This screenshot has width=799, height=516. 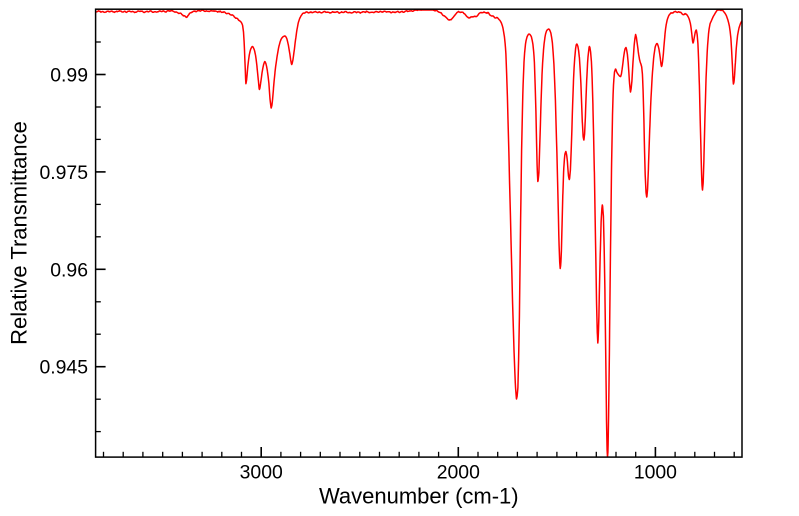 What do you see at coordinates (458, 473) in the screenshot?
I see `svg-text: 2000` at bounding box center [458, 473].